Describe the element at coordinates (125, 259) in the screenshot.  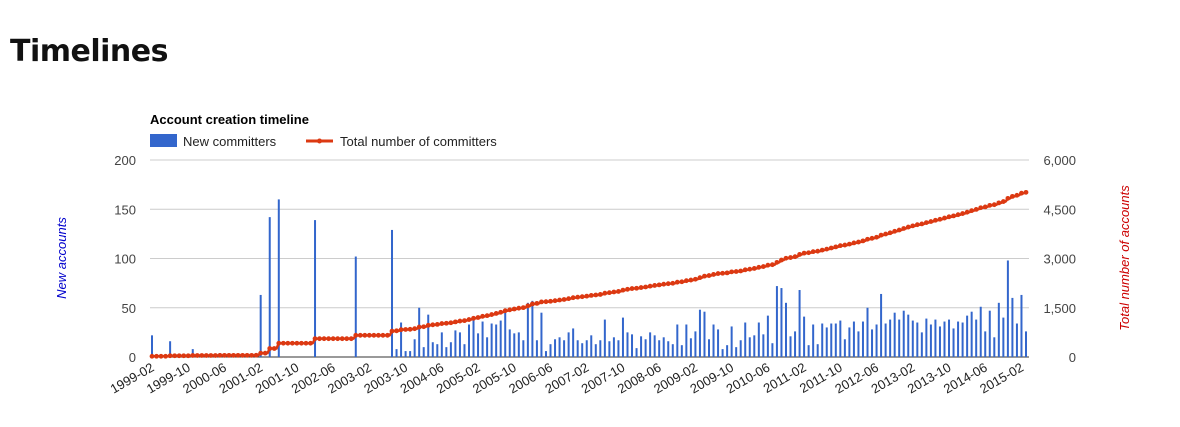
I see `left-tick-label: 100` at that location.